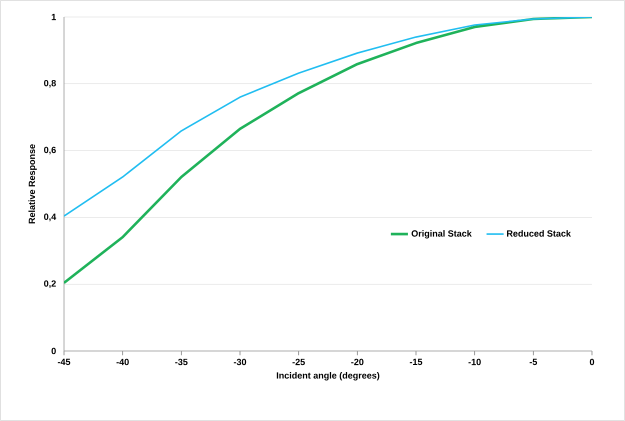 The image size is (625, 421). Describe the element at coordinates (50, 218) in the screenshot. I see `y-tick-label: 0,4` at that location.